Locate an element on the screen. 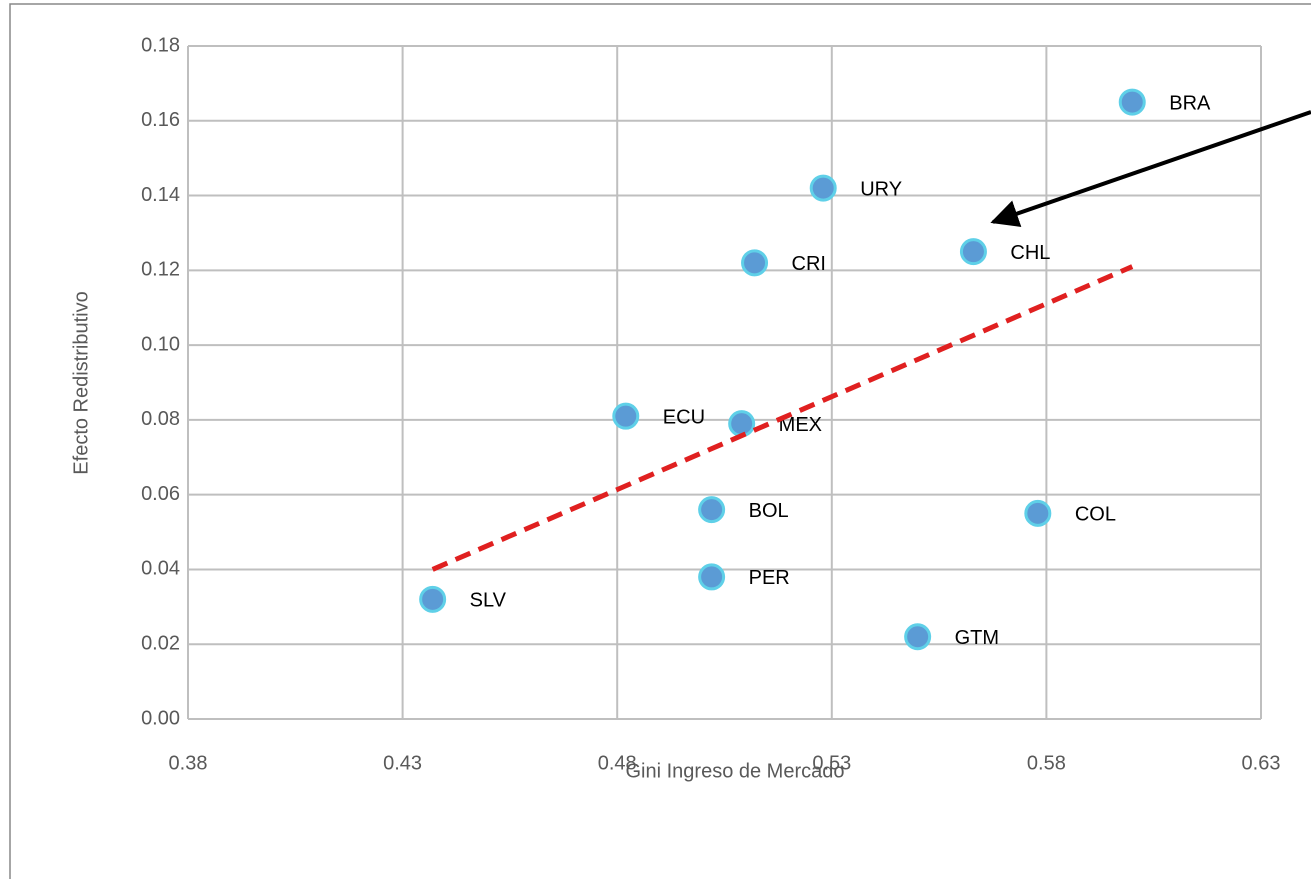  annotation-arrow is located at coordinates (1150, 168).